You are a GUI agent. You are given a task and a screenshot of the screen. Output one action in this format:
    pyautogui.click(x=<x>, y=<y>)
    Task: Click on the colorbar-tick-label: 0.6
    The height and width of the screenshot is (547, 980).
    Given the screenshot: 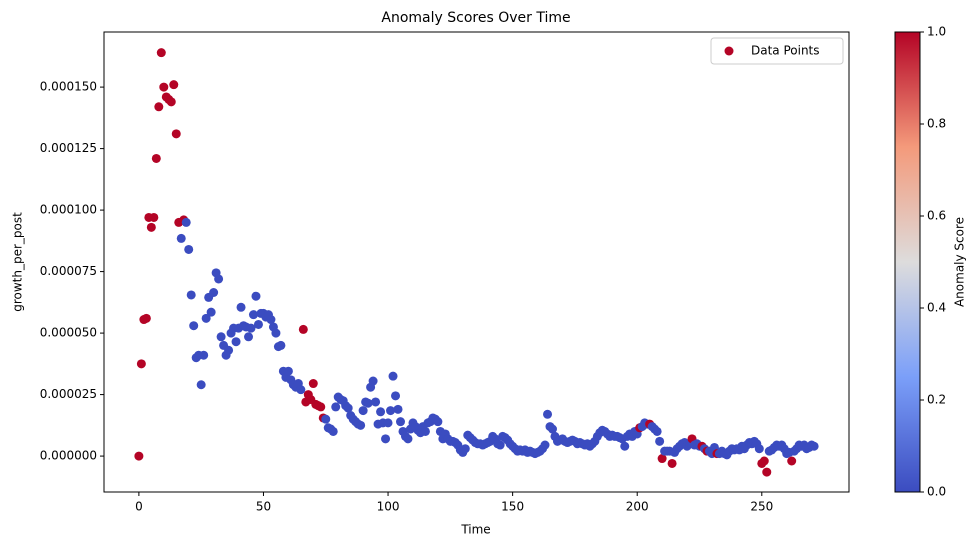 What is the action you would take?
    pyautogui.click(x=936, y=216)
    